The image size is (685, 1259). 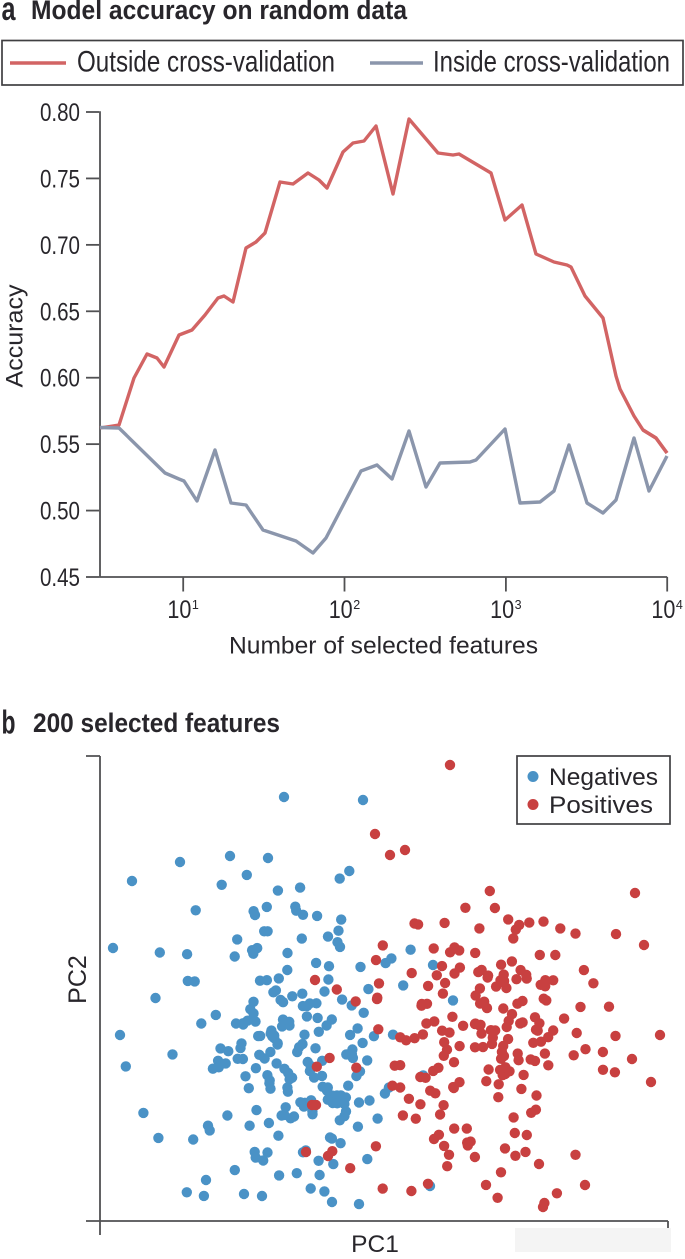 What do you see at coordinates (206, 62) in the screenshot?
I see `svg-text: Outside cross-validation` at bounding box center [206, 62].